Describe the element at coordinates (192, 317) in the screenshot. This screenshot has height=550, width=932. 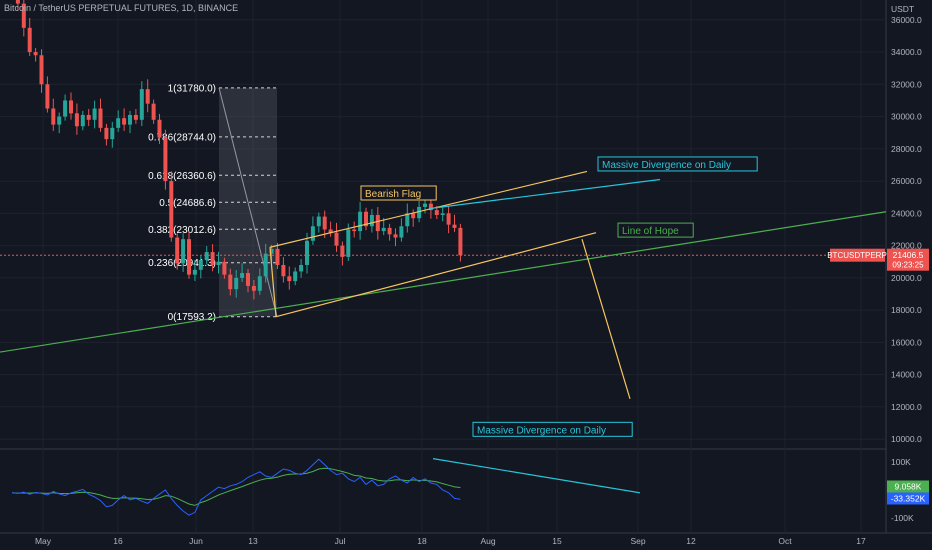
I see `fib-level-label: 0(17593.2)` at that location.